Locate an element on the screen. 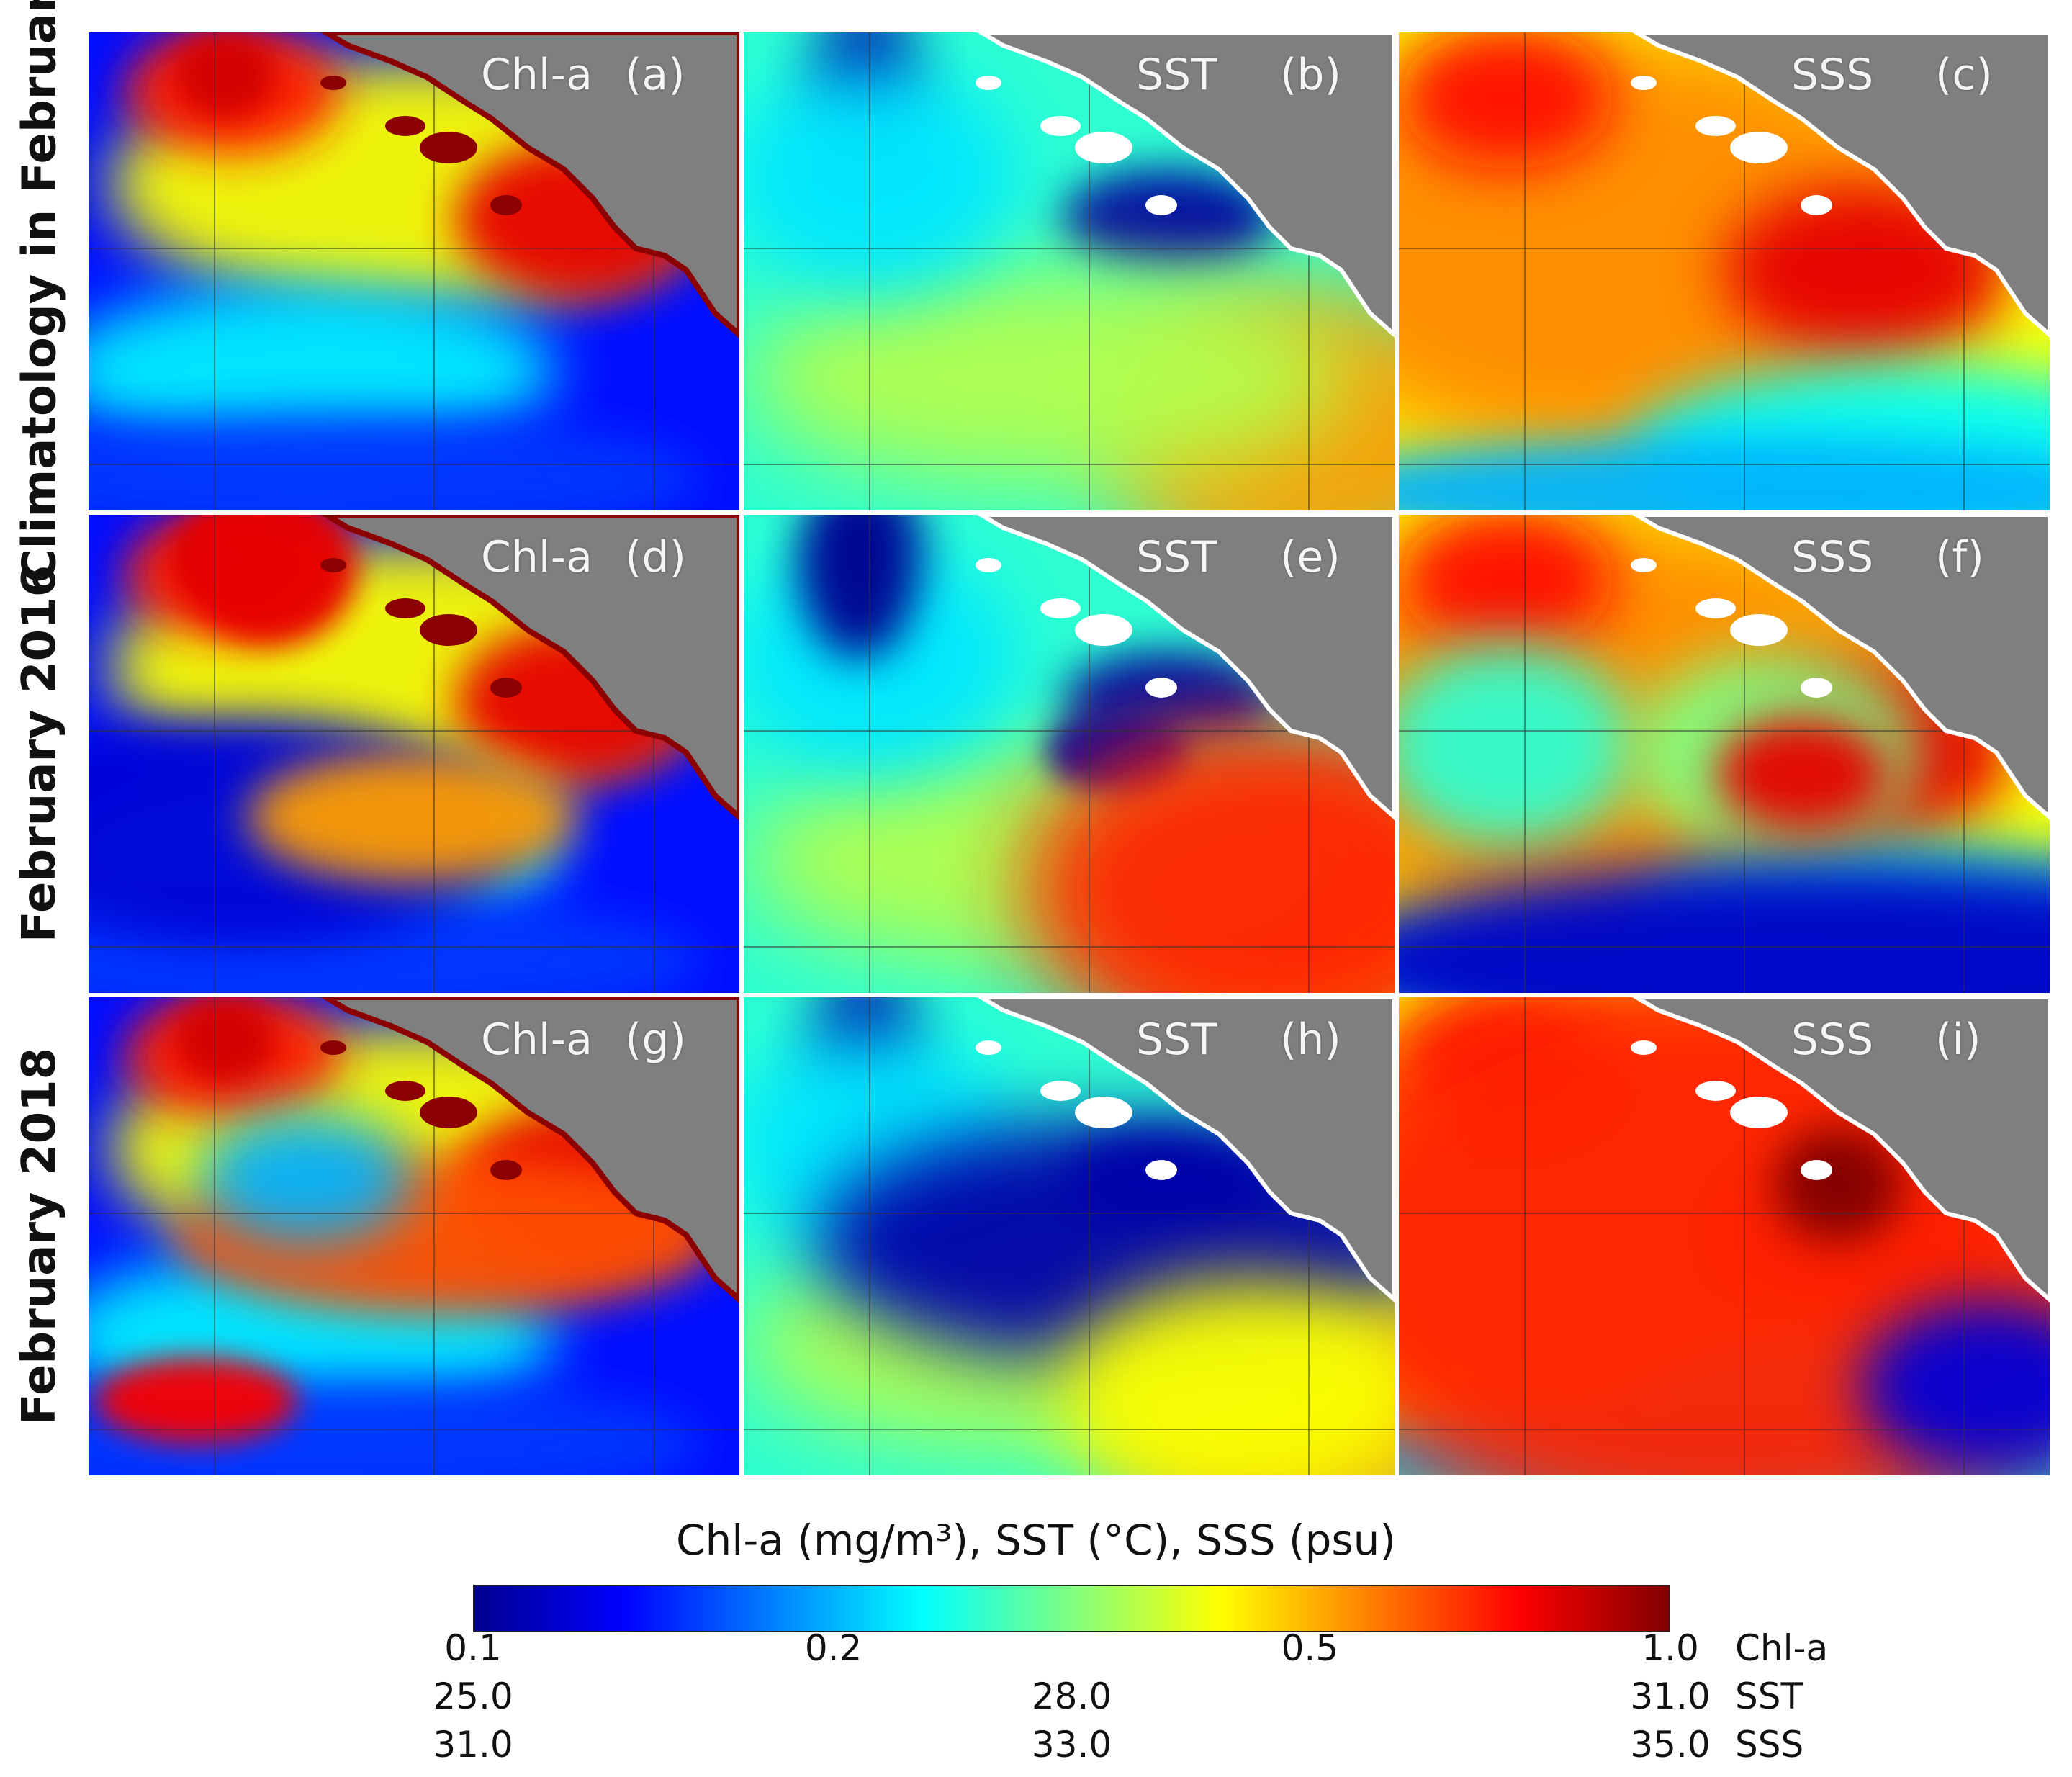 This screenshot has height=1777, width=2072. row-label-climatology: Climatology in February is located at coordinates (39, 291).